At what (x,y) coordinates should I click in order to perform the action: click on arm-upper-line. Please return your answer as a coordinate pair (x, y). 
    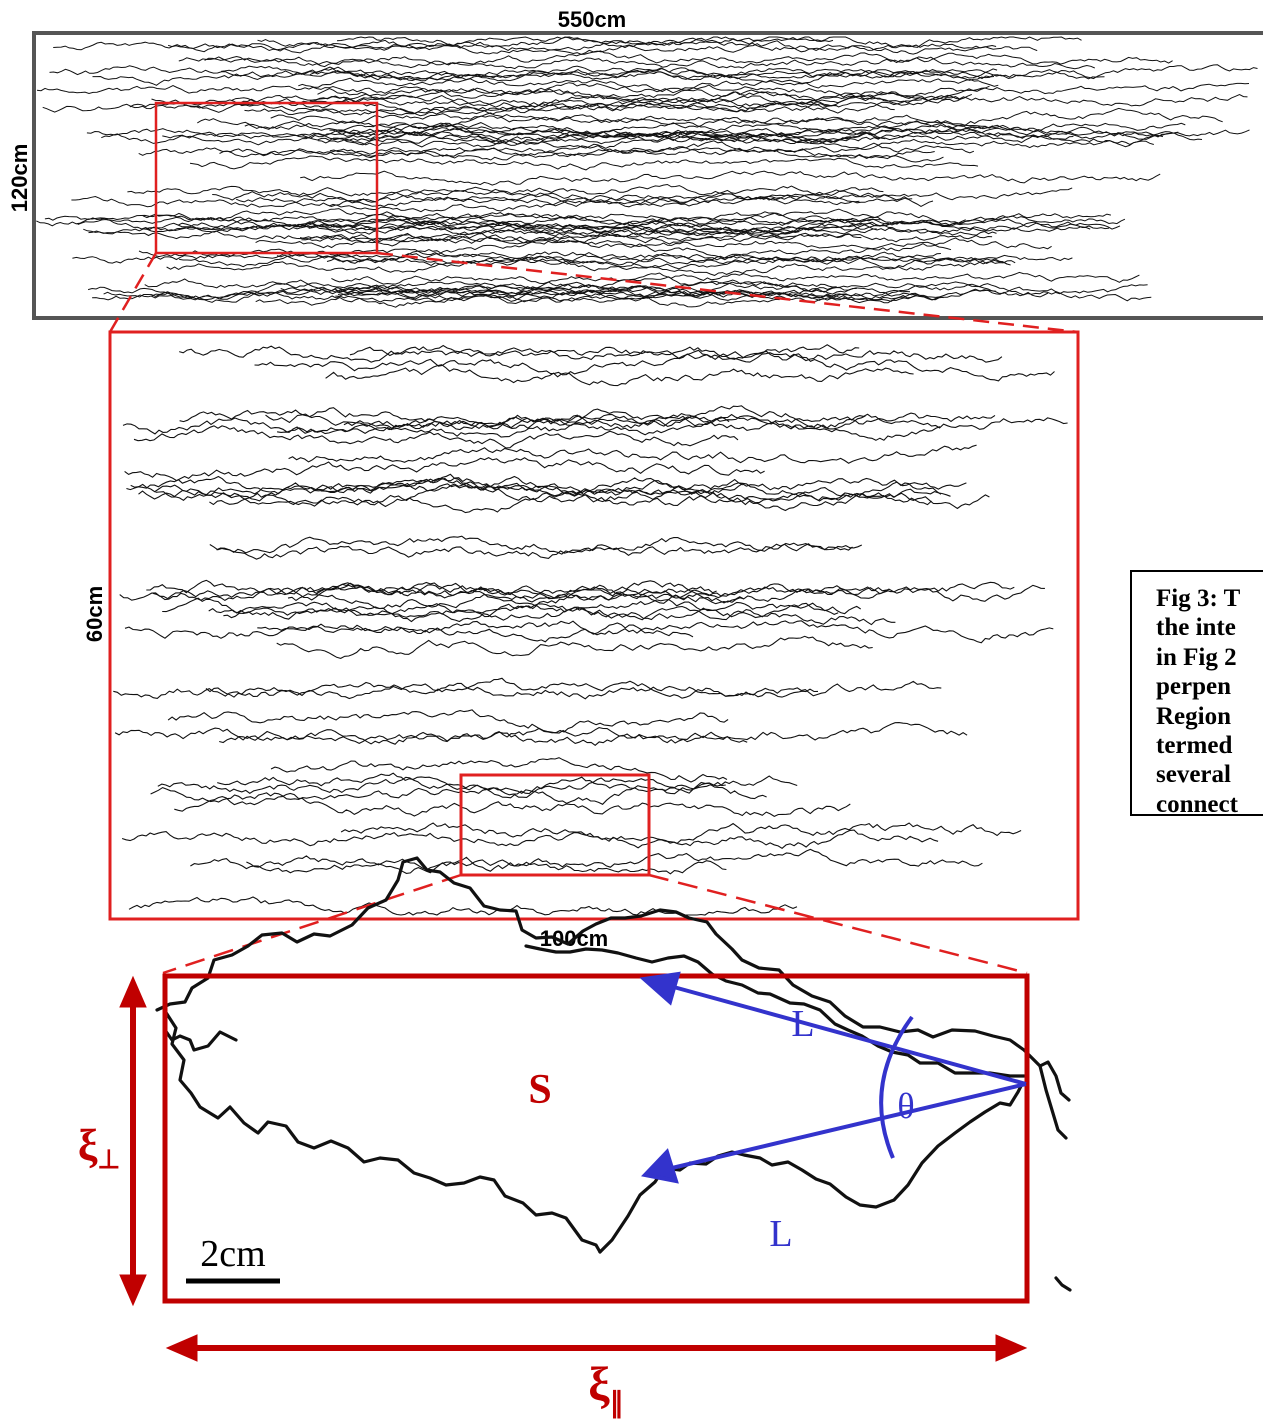
    Looking at the image, I should click on (848, 1035).